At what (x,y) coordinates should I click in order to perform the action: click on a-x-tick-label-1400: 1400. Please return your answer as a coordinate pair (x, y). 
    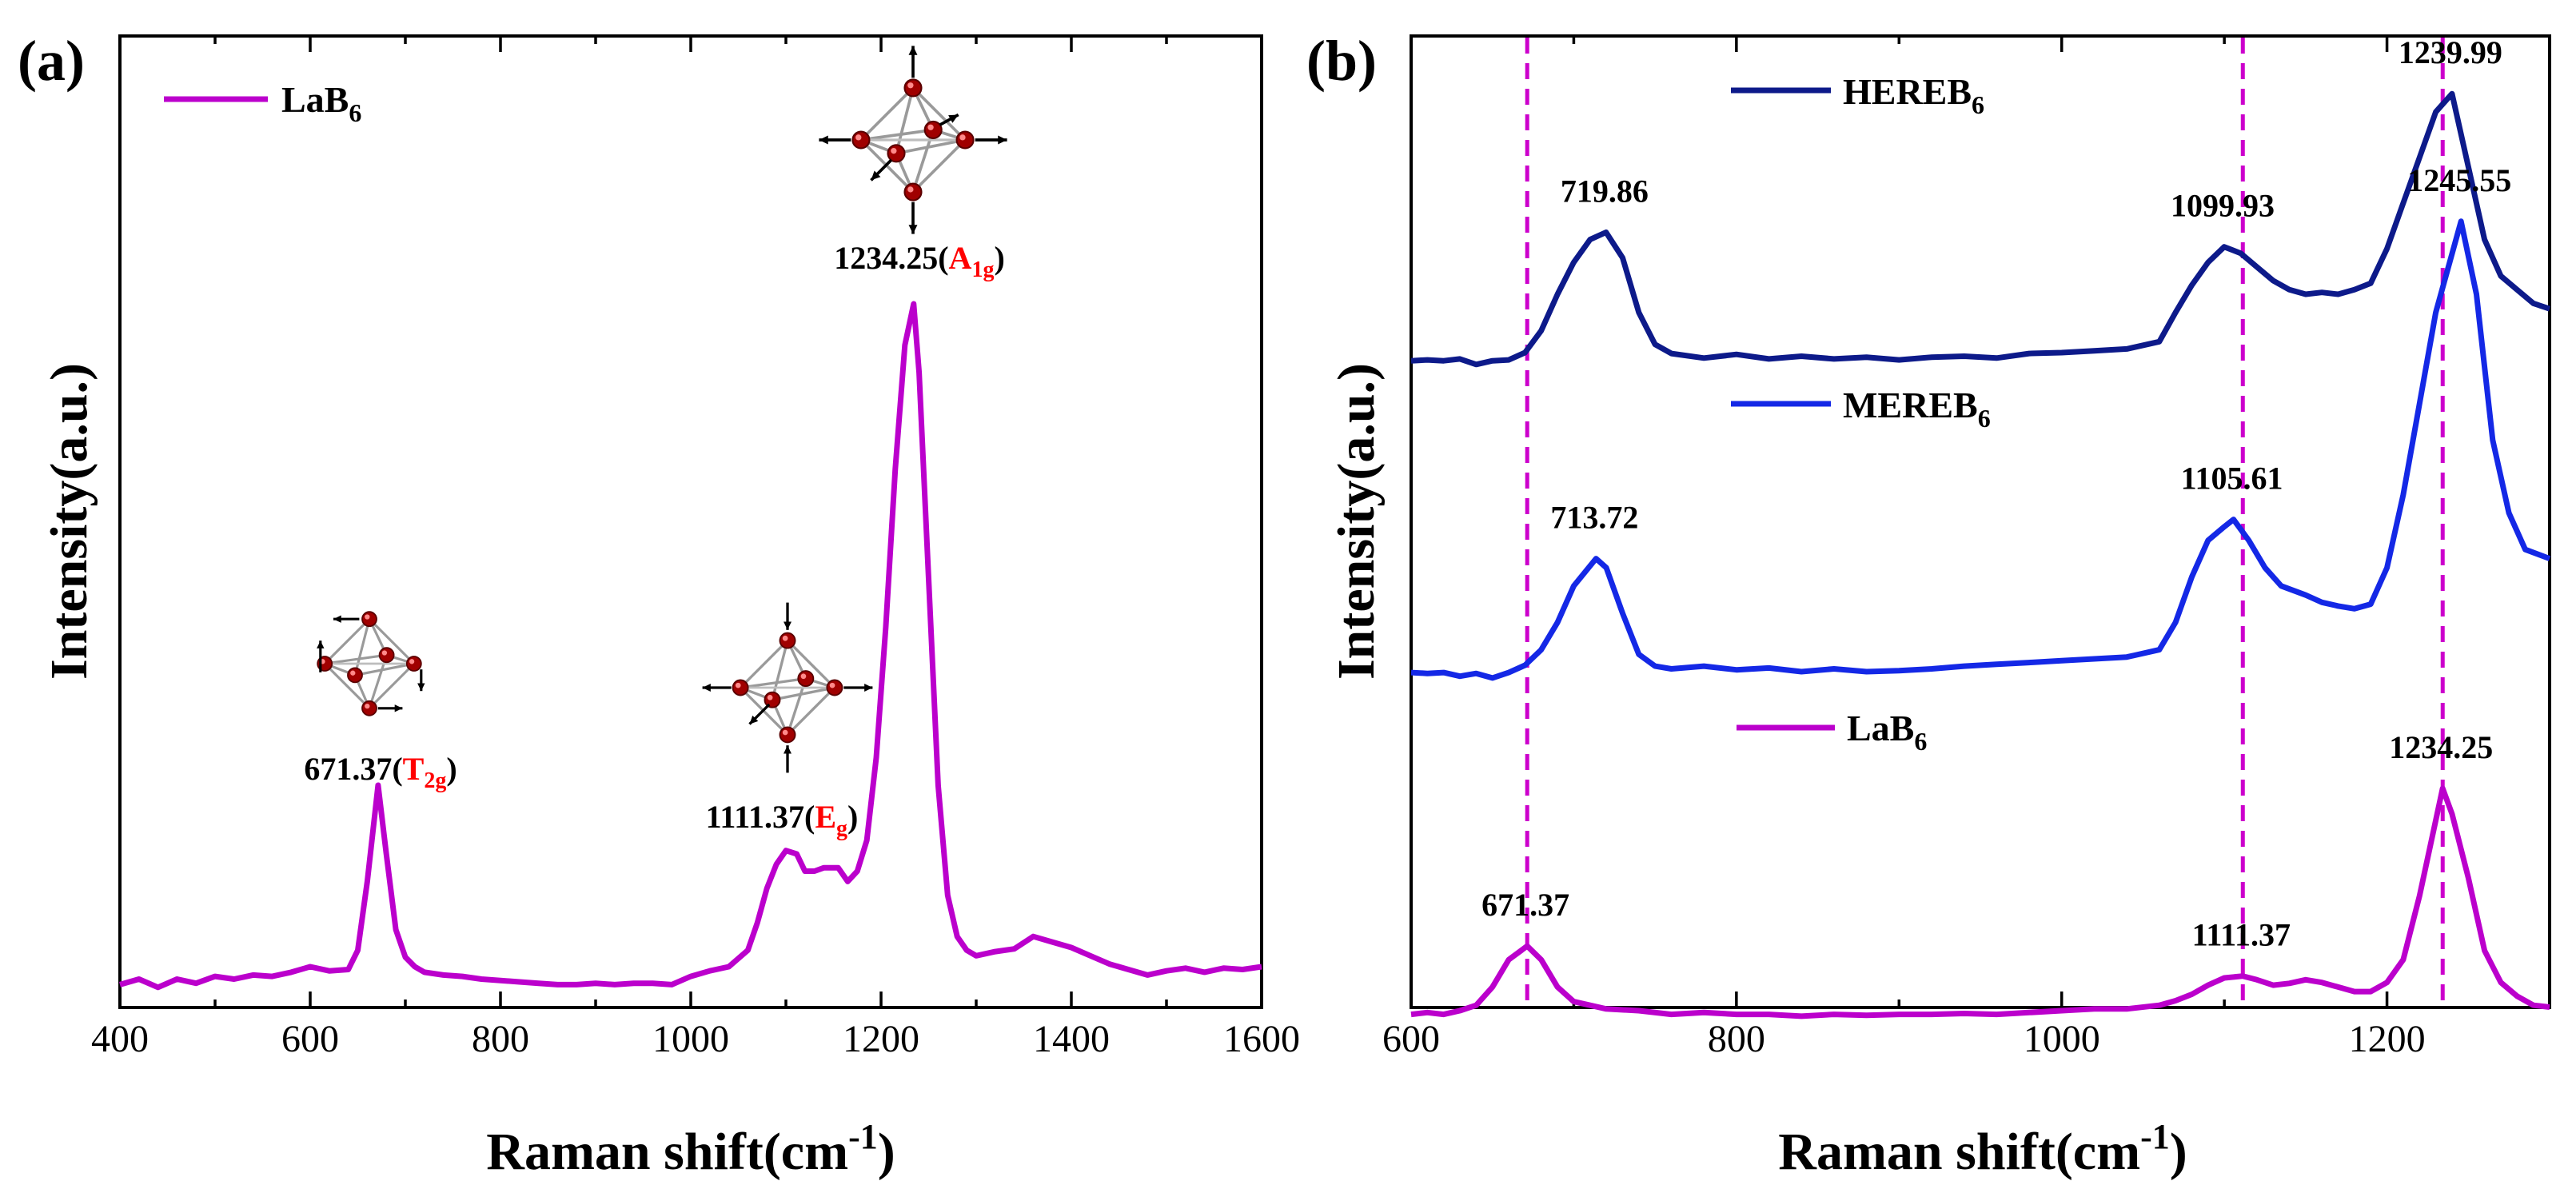
    Looking at the image, I should click on (1071, 1039).